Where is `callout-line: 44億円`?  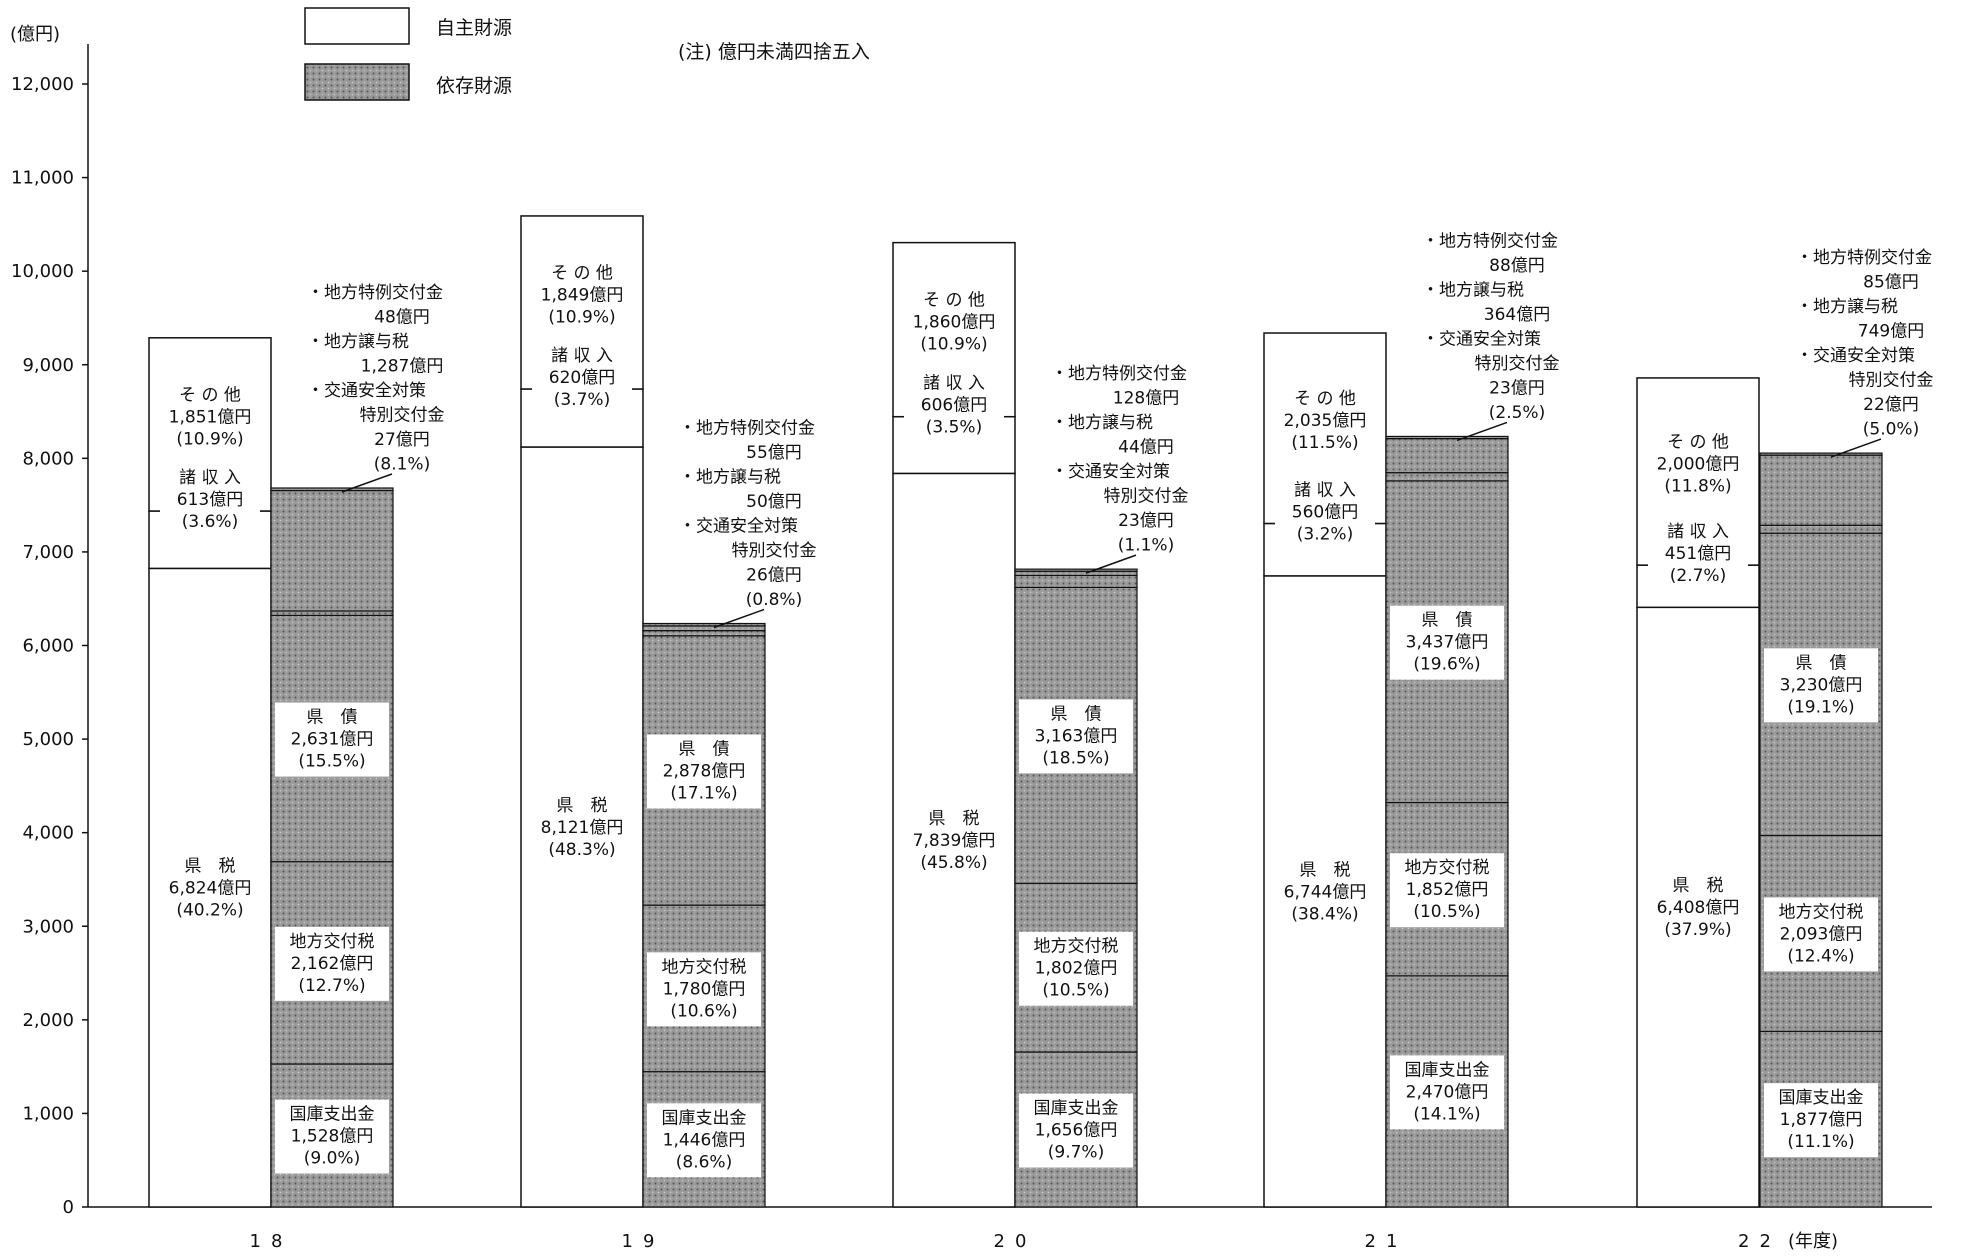
callout-line: 44億円 is located at coordinates (1146, 448).